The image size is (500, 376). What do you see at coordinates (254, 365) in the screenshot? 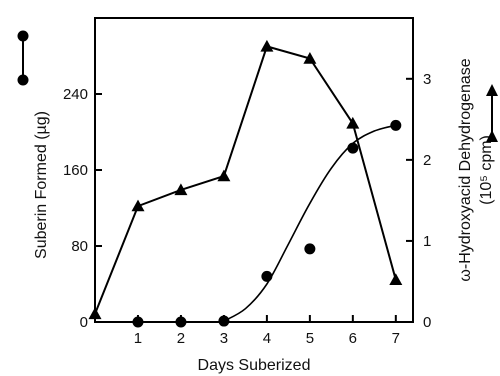
I see `x-axis-label: Days Suberized` at bounding box center [254, 365].